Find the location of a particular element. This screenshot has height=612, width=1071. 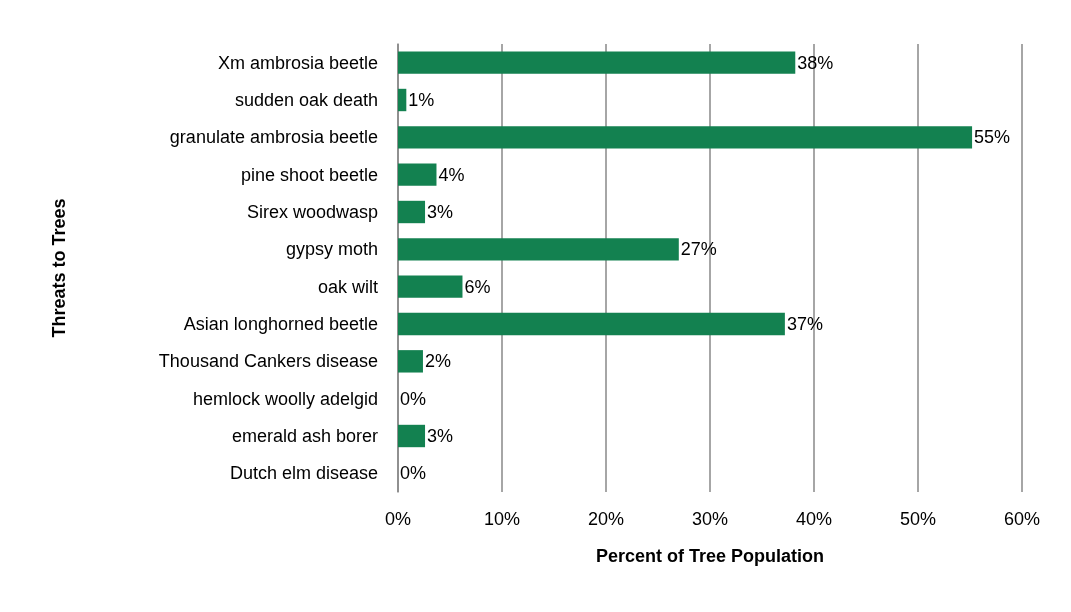

x-tick-label: 0% is located at coordinates (398, 519).